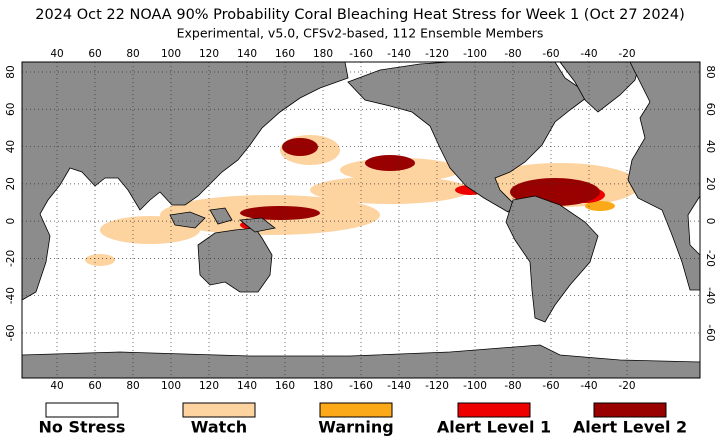 Image resolution: width=720 pixels, height=441 pixels. Describe the element at coordinates (11, 221) in the screenshot. I see `left-tick-label: 0` at that location.